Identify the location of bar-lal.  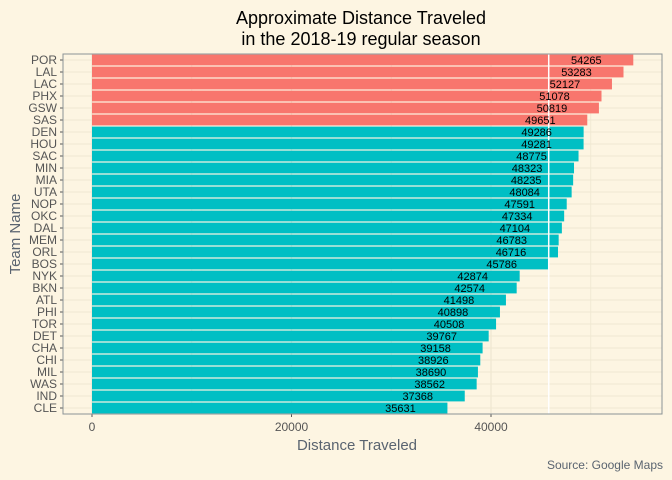
(358, 72).